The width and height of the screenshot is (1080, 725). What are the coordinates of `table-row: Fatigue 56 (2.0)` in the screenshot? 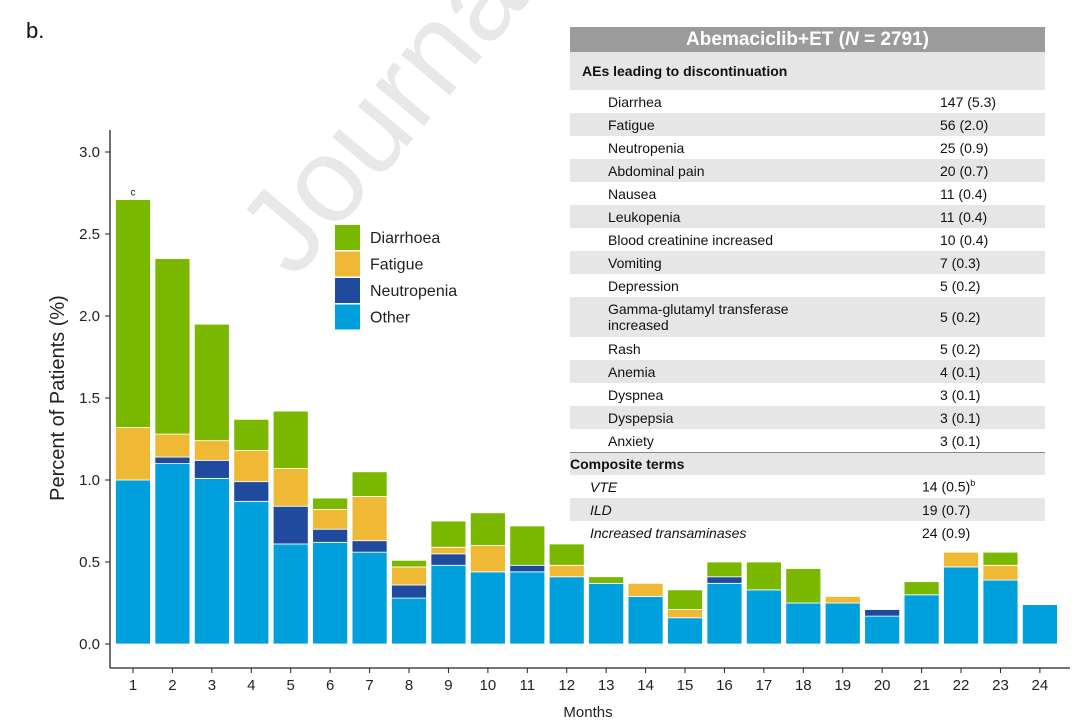 It's located at (807, 124).